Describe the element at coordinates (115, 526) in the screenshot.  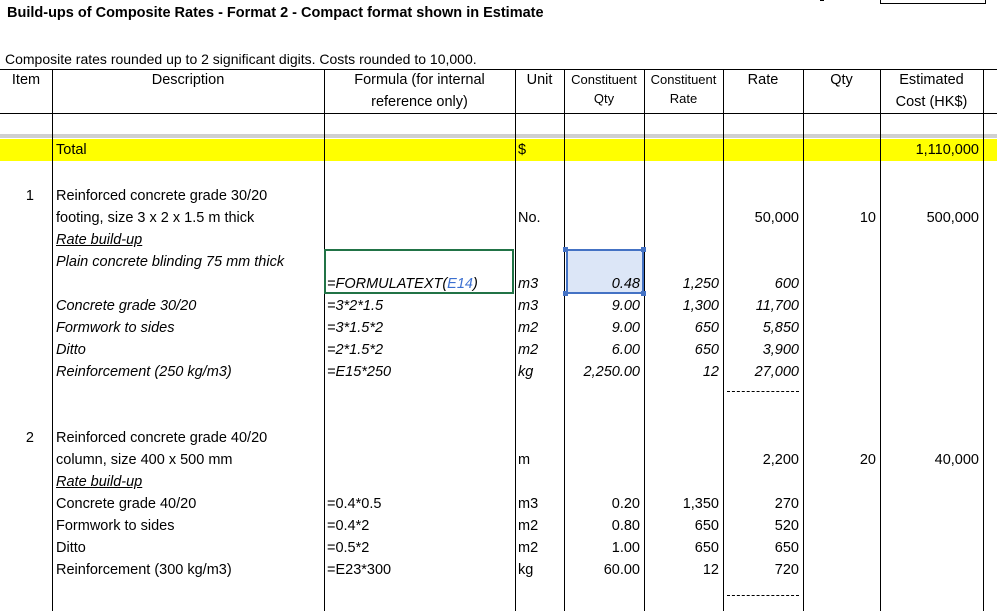
I see `item-2-row-2-desc: Formwork to sides` at that location.